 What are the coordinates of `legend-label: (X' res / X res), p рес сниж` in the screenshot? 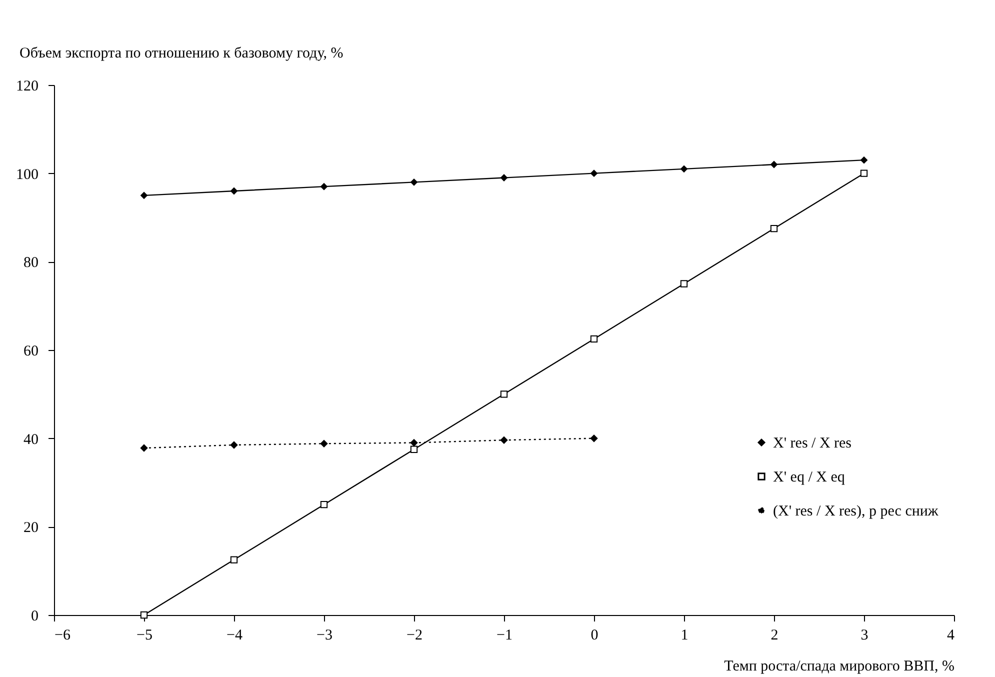 It's located at (856, 512).